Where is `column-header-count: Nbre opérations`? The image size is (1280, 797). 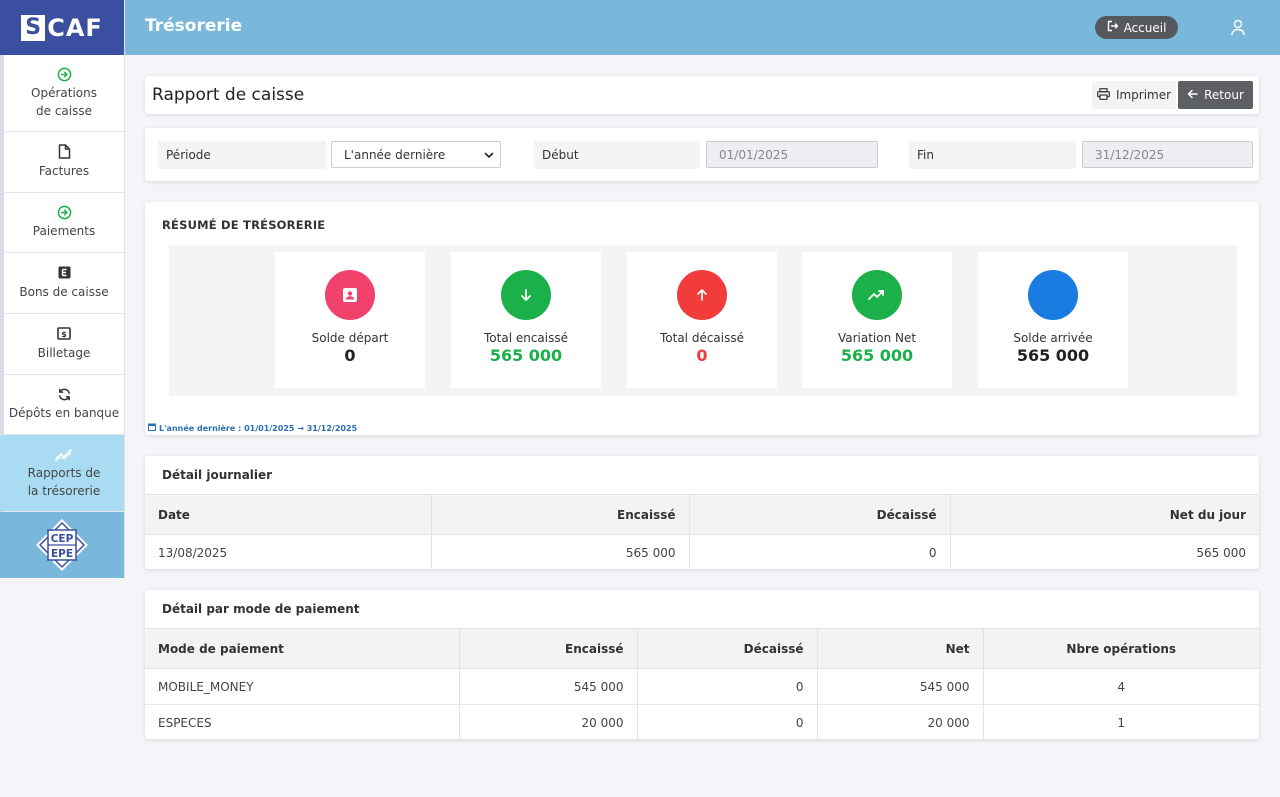
column-header-count: Nbre opérations is located at coordinates (1121, 648).